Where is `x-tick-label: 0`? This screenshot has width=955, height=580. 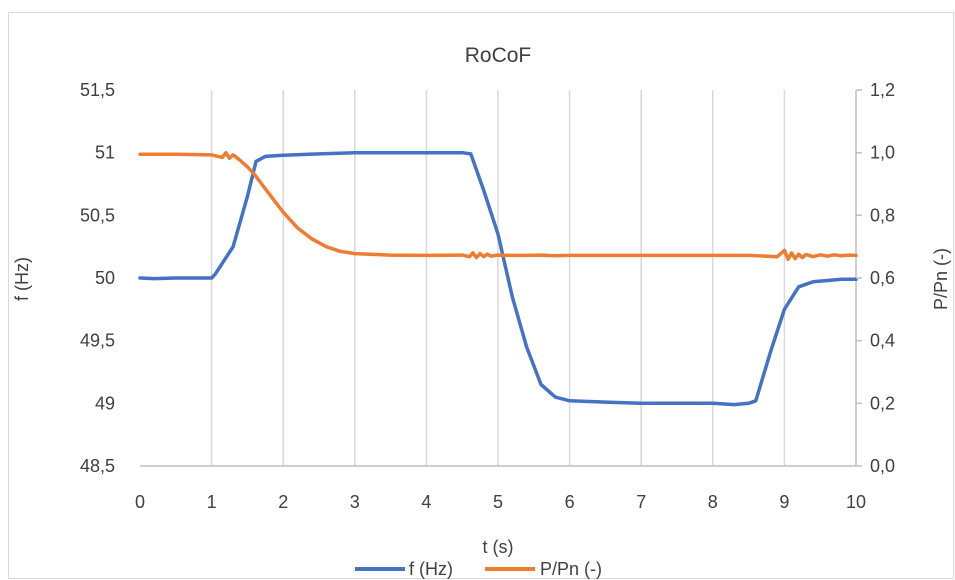
x-tick-label: 0 is located at coordinates (140, 502).